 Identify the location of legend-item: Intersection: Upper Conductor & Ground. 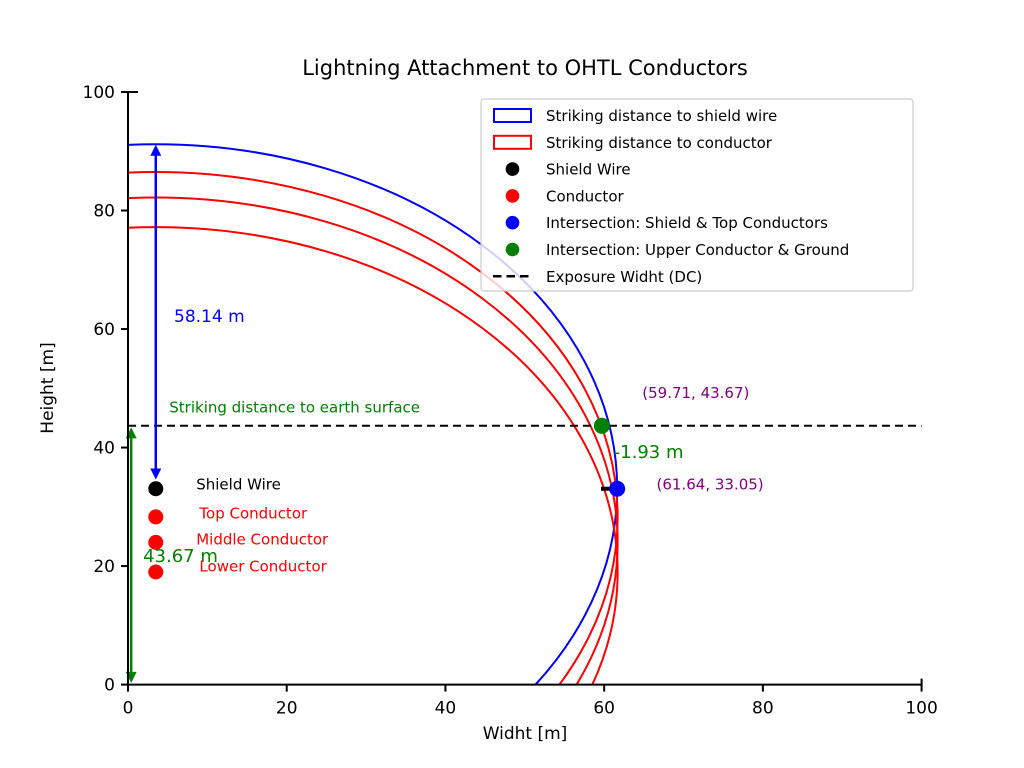
(677, 250).